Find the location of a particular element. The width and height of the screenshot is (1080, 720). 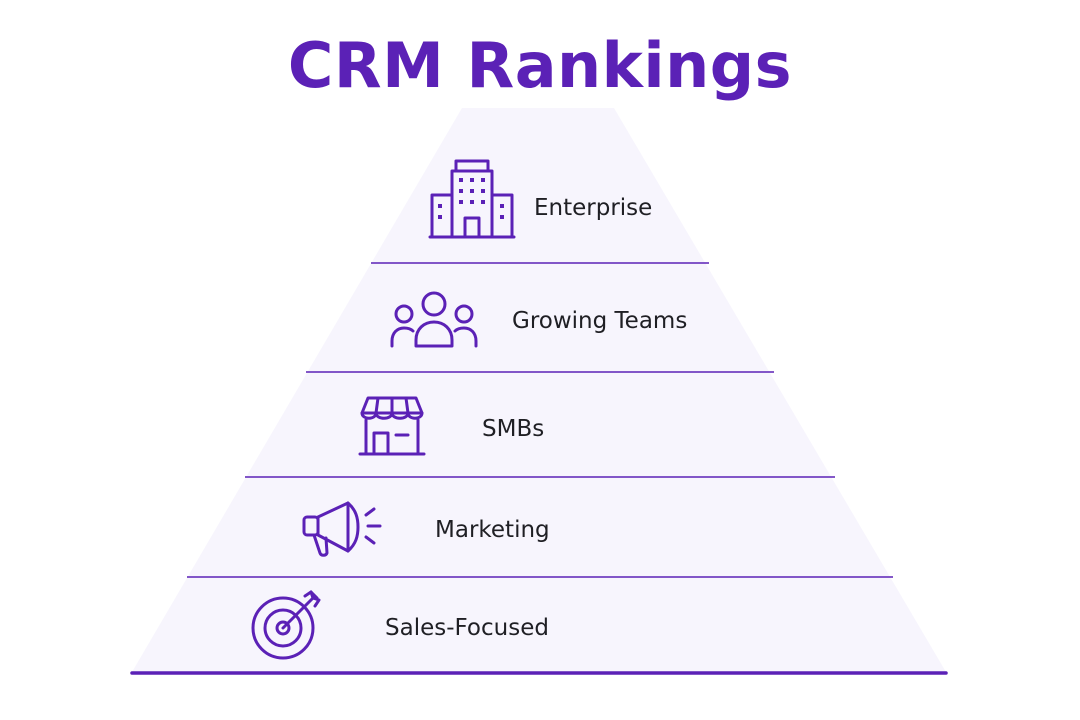

storefront-icon is located at coordinates (392, 427).